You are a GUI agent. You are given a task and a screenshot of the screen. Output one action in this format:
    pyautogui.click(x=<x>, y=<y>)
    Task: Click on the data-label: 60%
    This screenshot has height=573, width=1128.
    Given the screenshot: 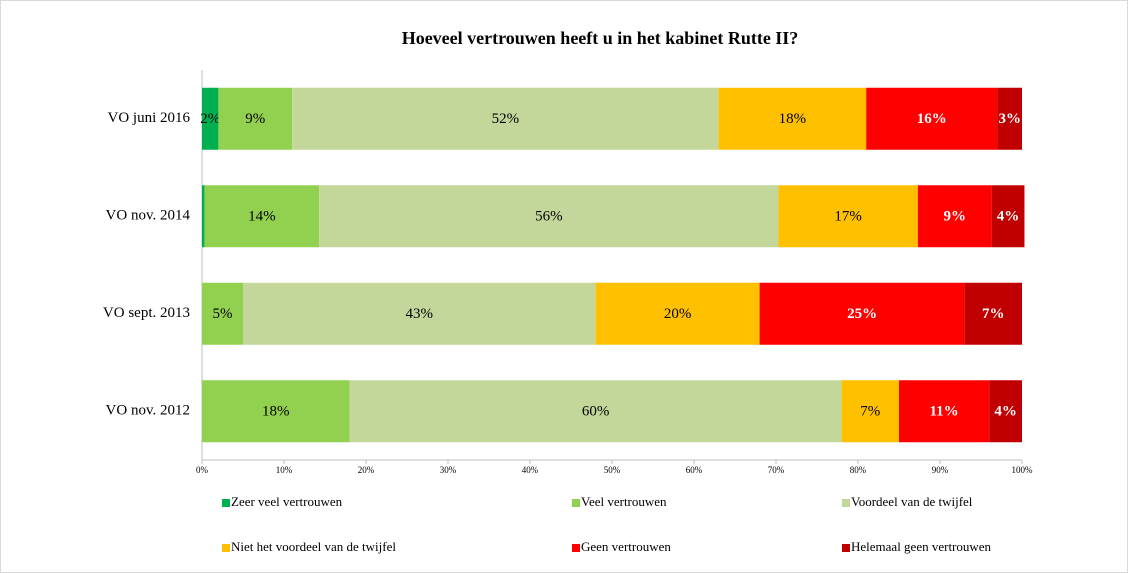 What is the action you would take?
    pyautogui.click(x=596, y=412)
    